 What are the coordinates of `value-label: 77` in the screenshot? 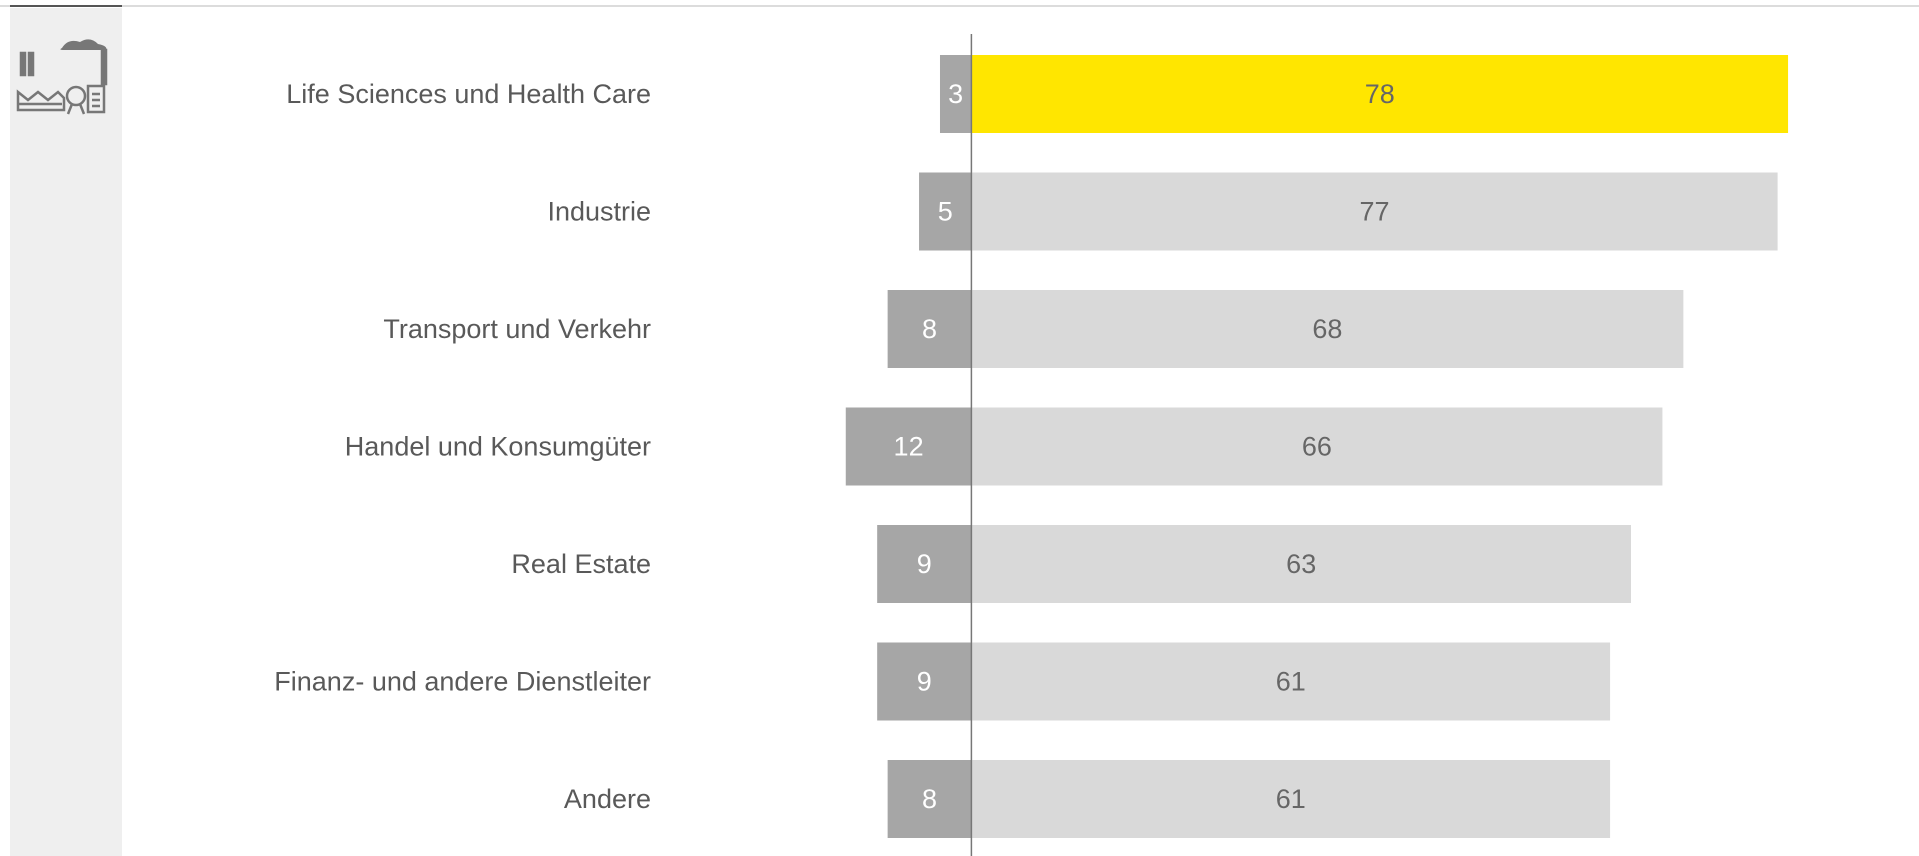 It's located at (1374, 212).